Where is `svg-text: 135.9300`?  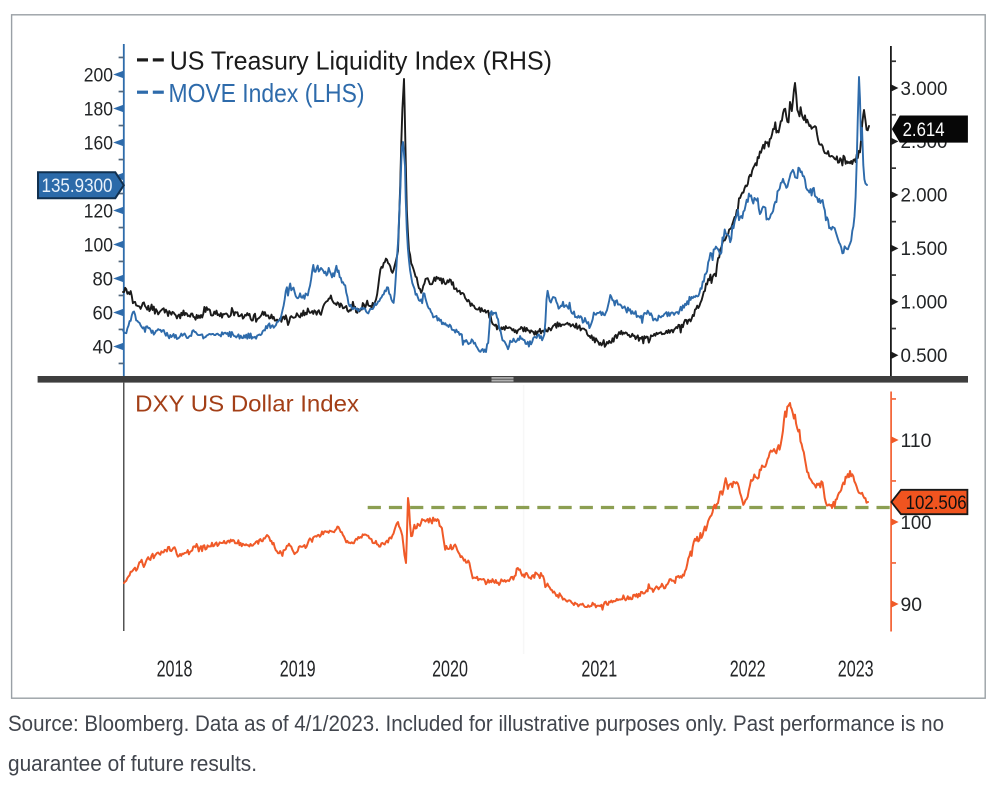 svg-text: 135.9300 is located at coordinates (77, 186).